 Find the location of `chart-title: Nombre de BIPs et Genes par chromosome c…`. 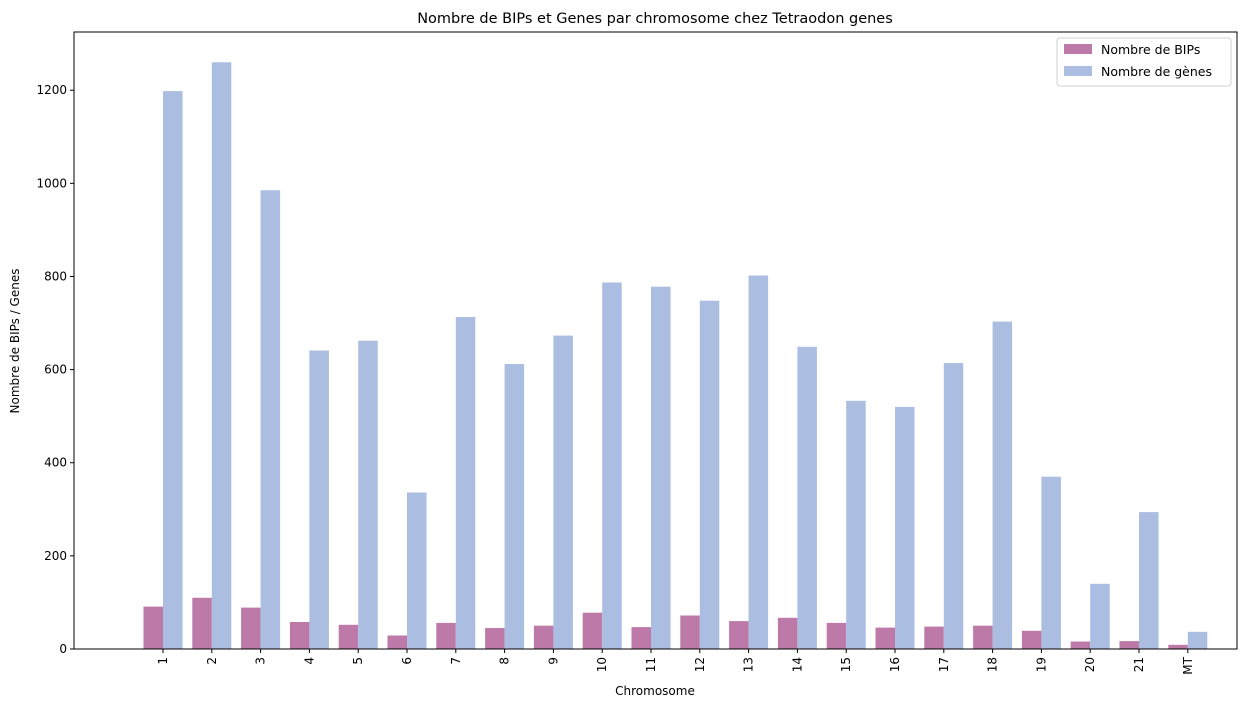

chart-title: Nombre de BIPs et Genes par chromosome c… is located at coordinates (655, 19).